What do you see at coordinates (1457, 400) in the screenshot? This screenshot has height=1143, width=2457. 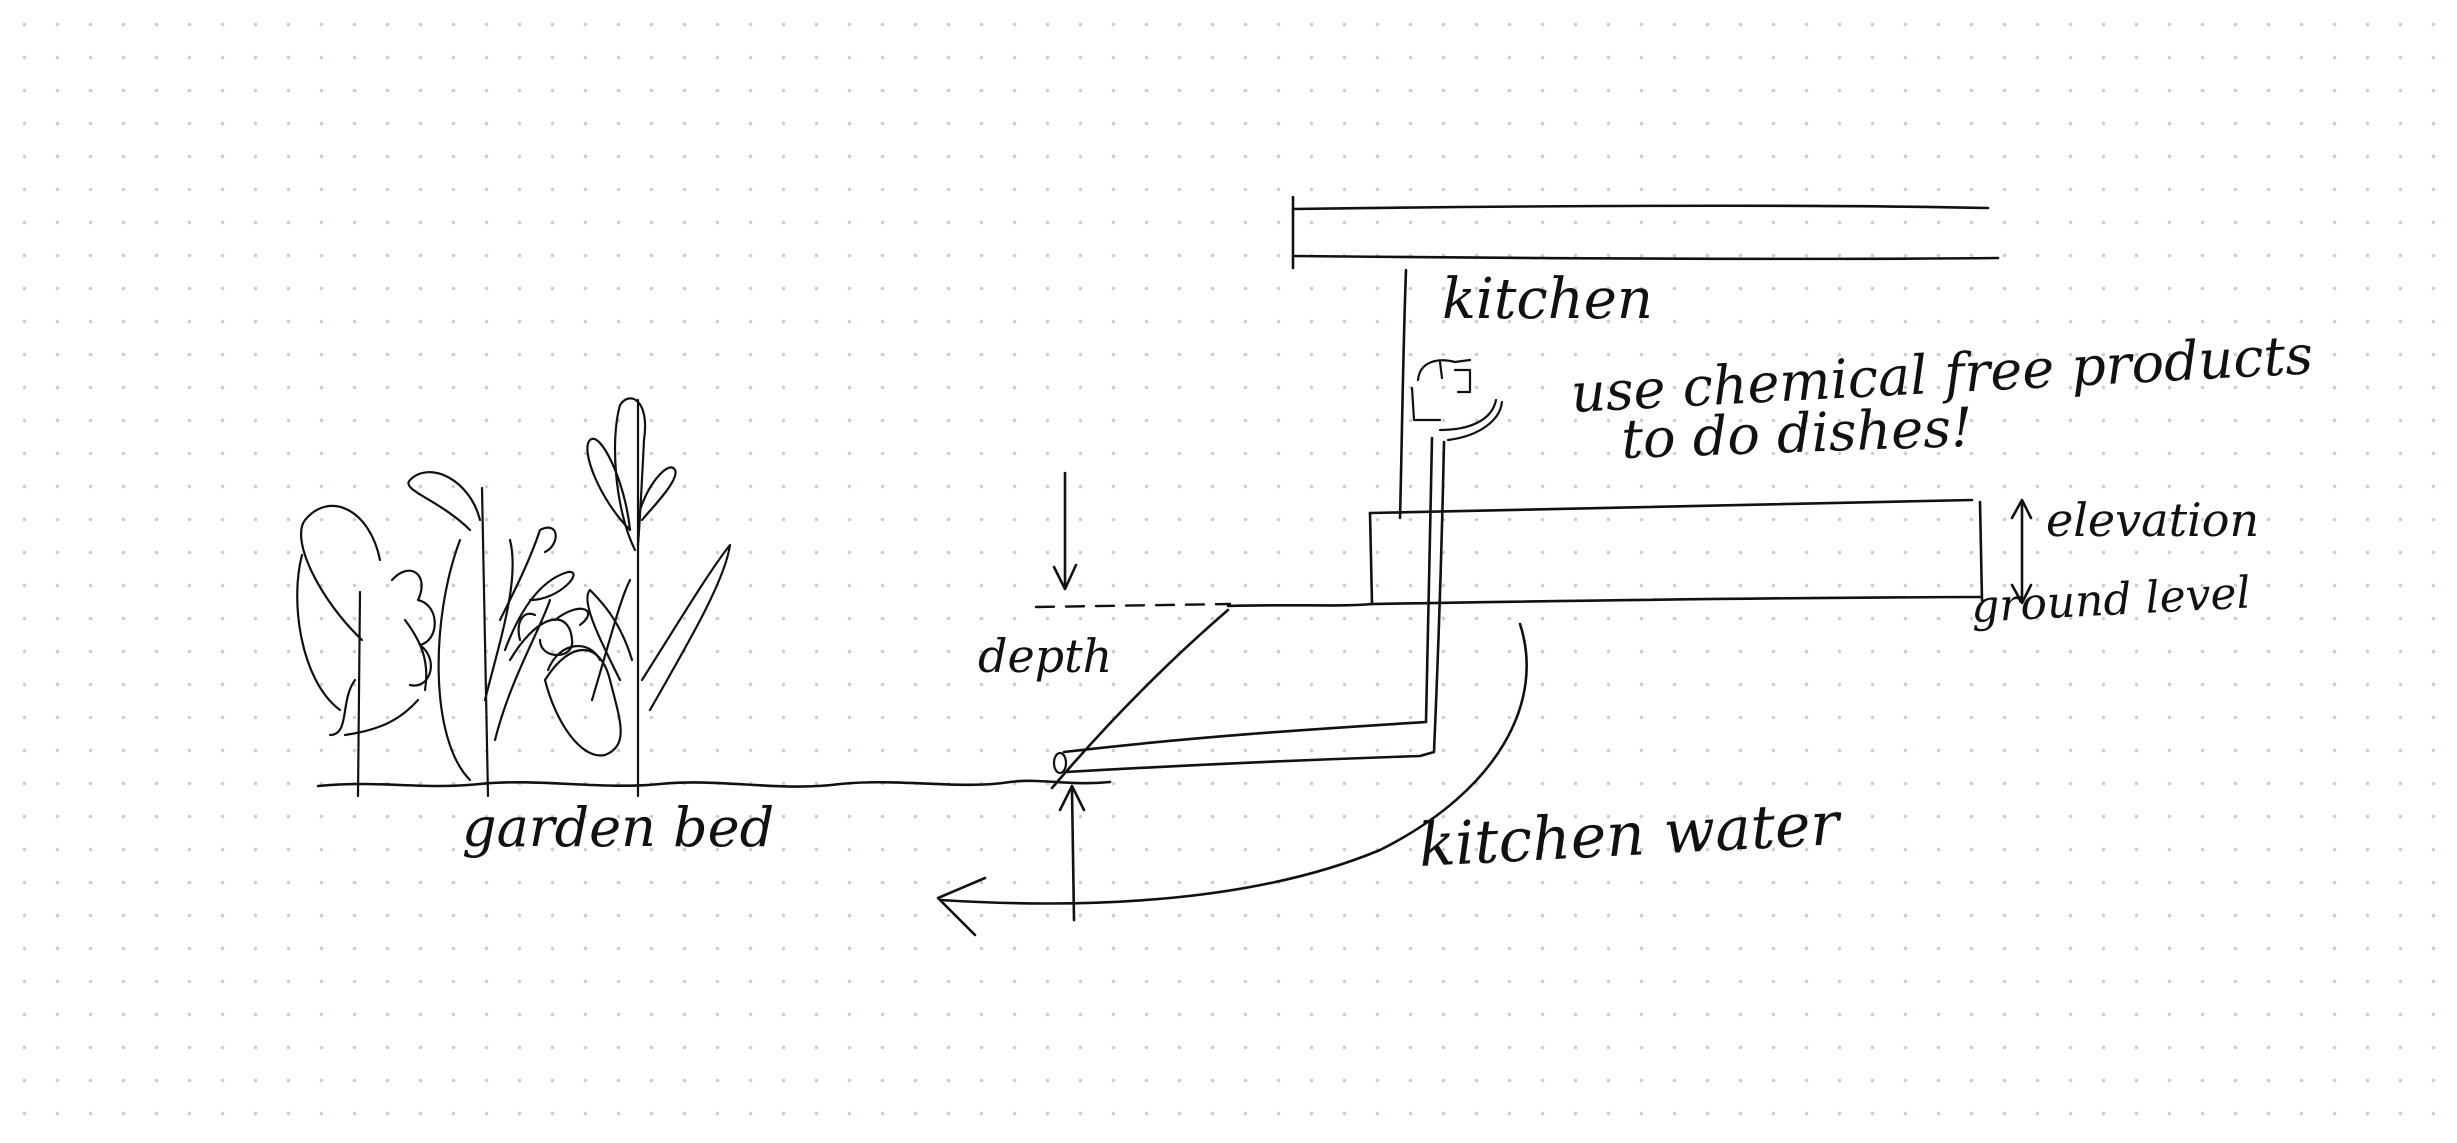 I see `faucet-icon` at bounding box center [1457, 400].